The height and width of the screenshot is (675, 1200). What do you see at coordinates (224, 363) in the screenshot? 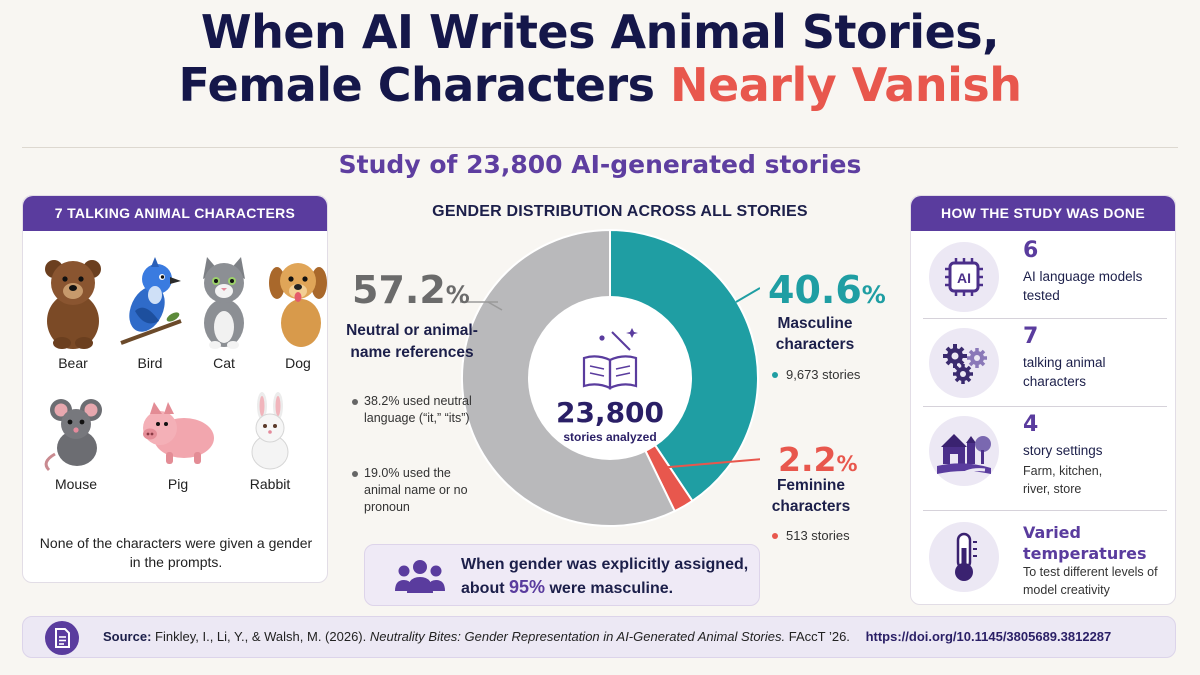
I see `animal-label: Cat` at bounding box center [224, 363].